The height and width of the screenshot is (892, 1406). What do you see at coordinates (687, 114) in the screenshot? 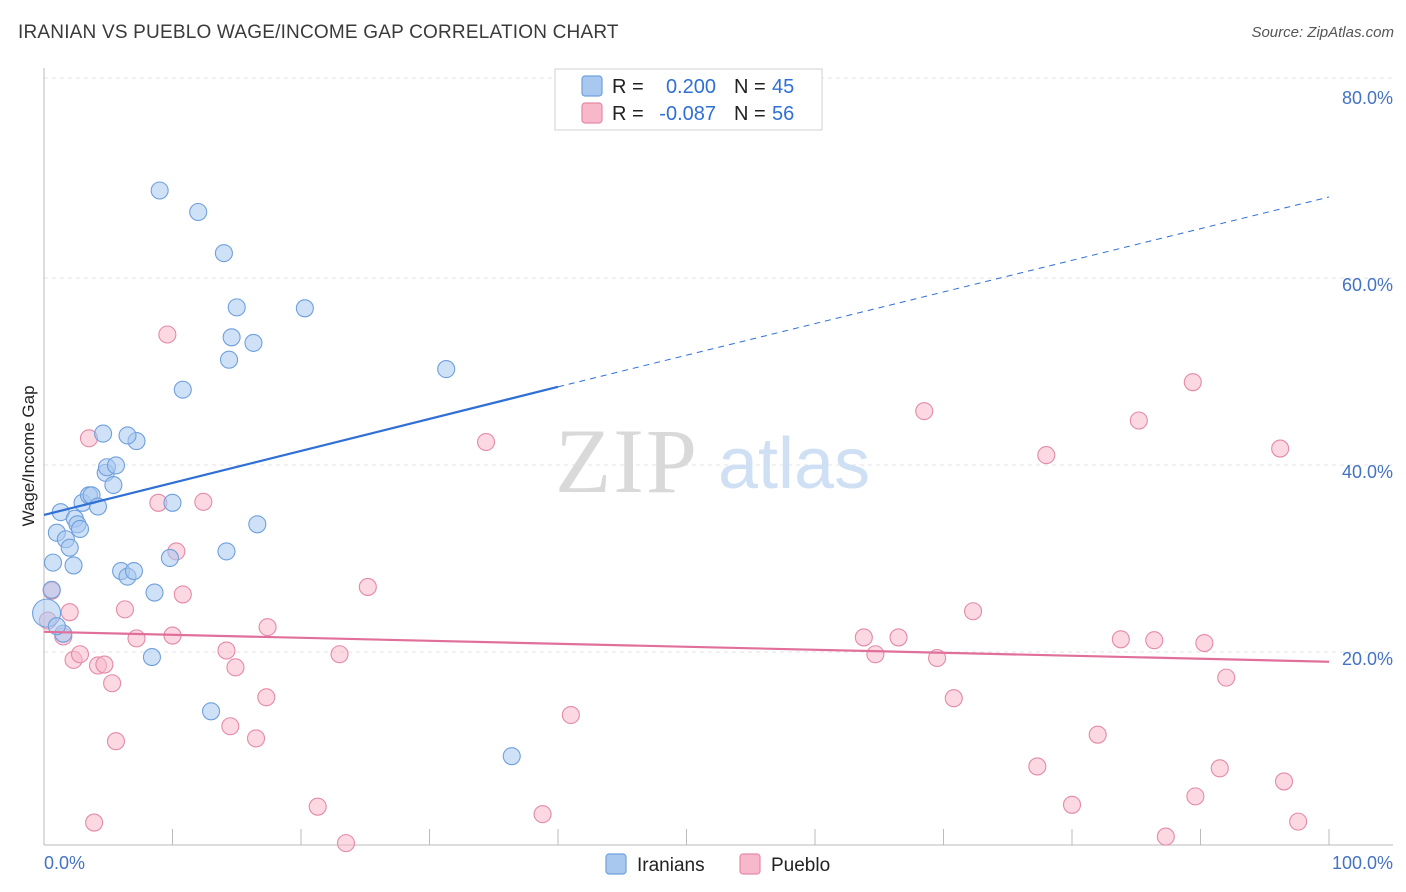
I see `legend-r-value-pueblo: -0.087` at bounding box center [687, 114].